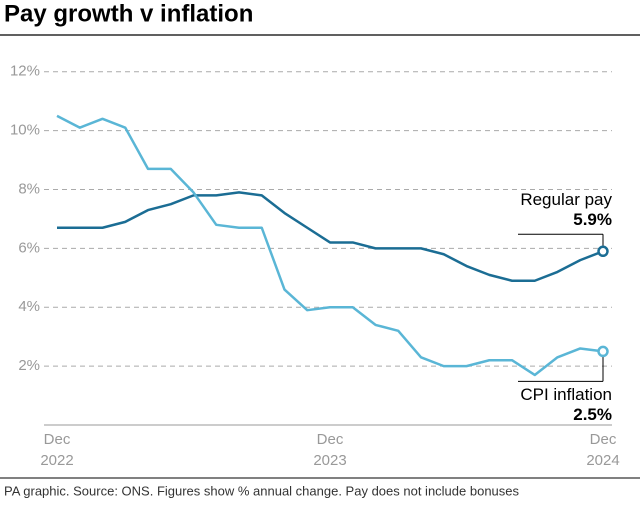 Image resolution: width=640 pixels, height=507 pixels. Describe the element at coordinates (592, 414) in the screenshot. I see `data-label: 2.5%` at that location.